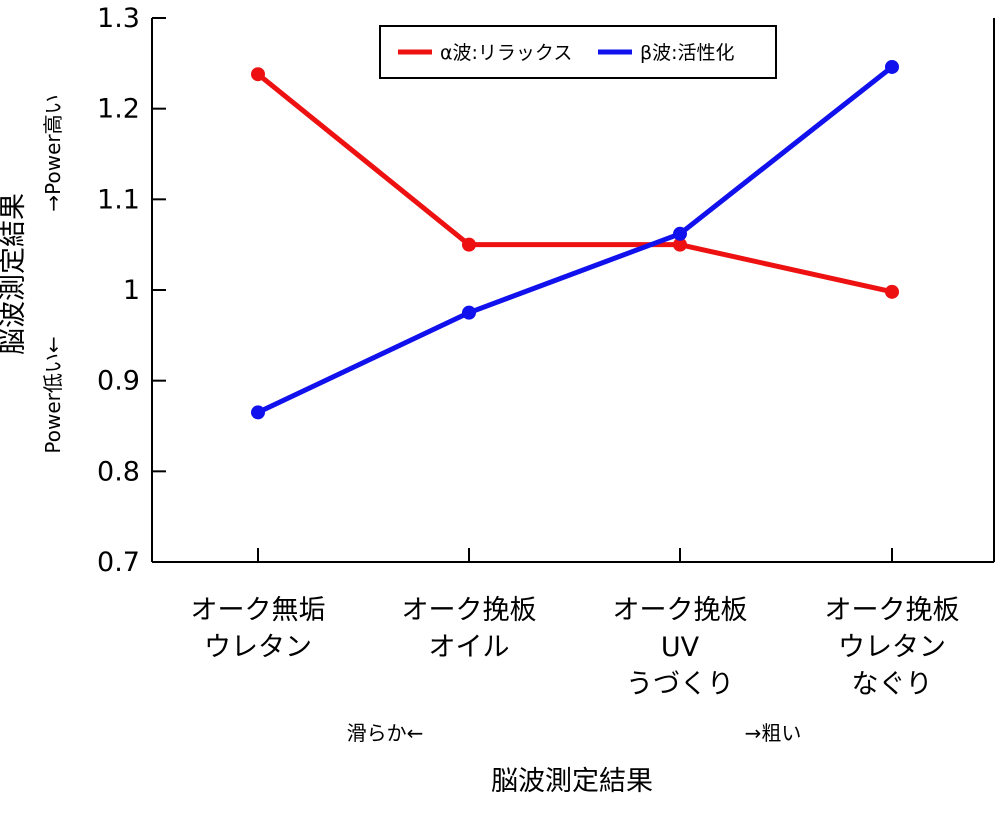  I want to click on y-axis-label-high: →Power高い, so click(53, 152).